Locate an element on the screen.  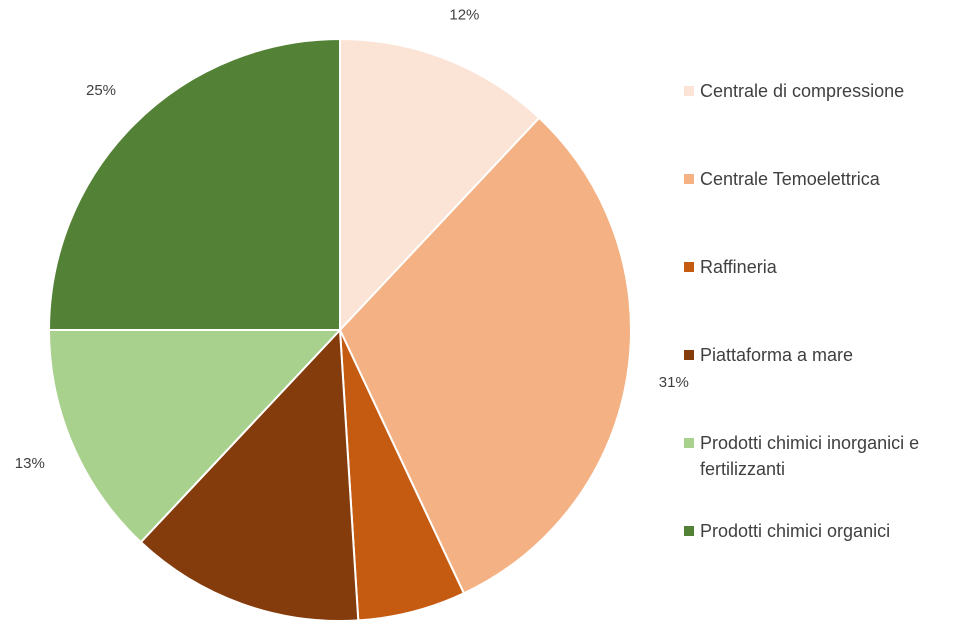
legend-item: Prodotti chimici organici is located at coordinates (826, 562).